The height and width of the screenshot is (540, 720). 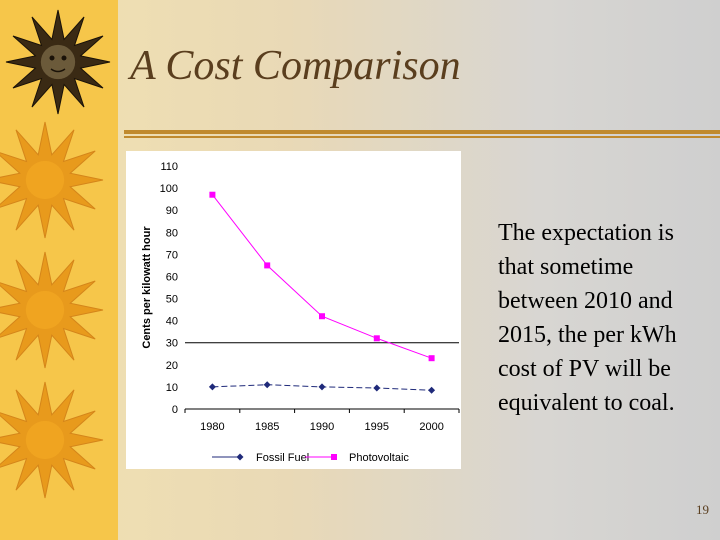 I want to click on x-tick-label: 1995, so click(x=377, y=427).